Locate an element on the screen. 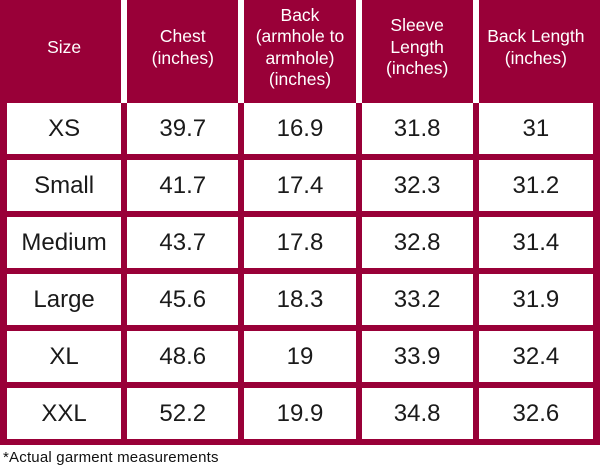  chest-cell: 45.6 is located at coordinates (183, 299).